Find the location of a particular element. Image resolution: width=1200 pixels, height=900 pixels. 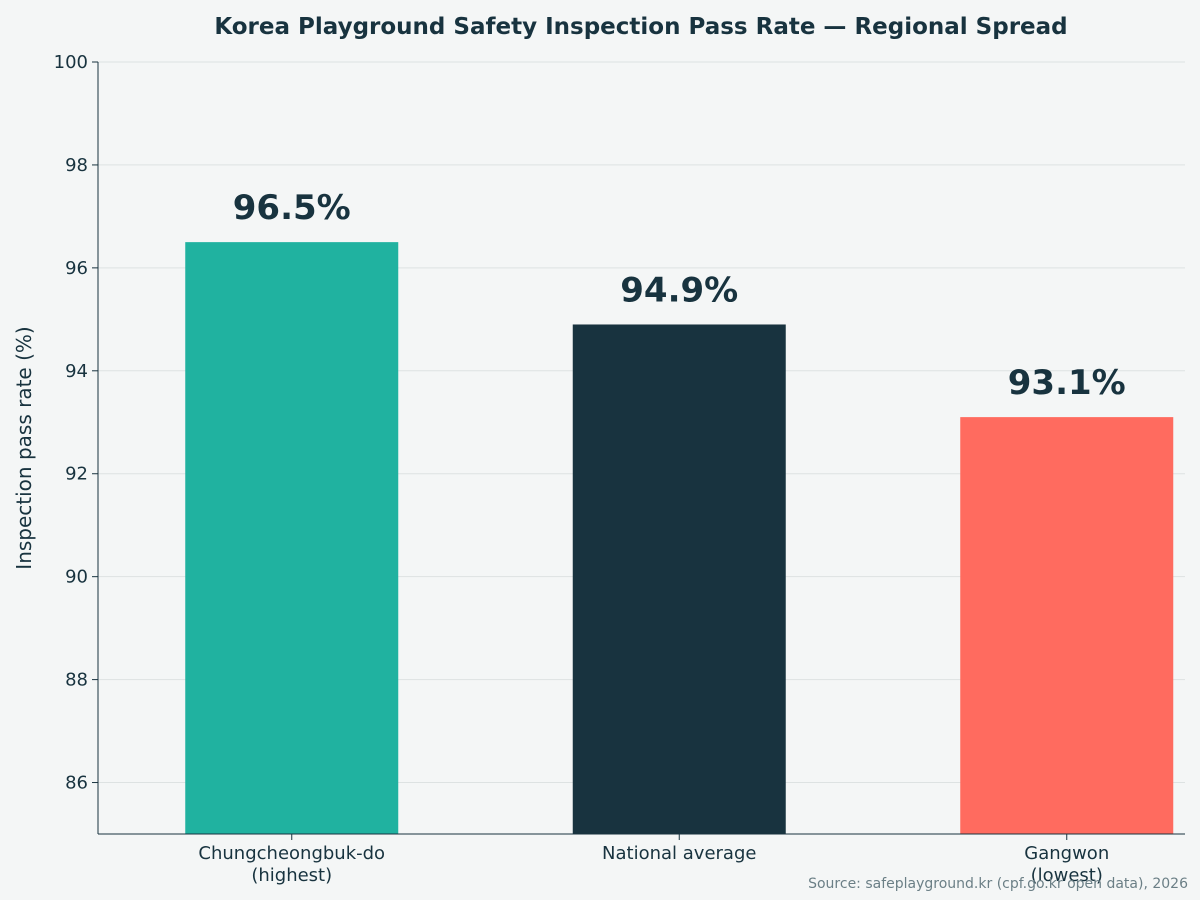

x-tick-label-line: (lowest) is located at coordinates (1067, 875).